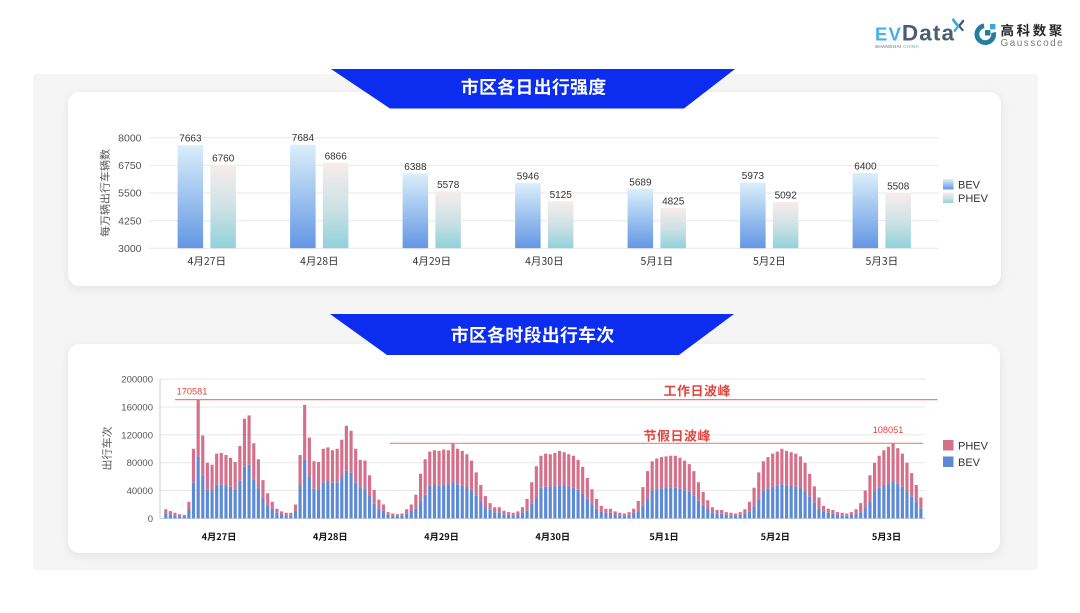 This screenshot has height=613, width=1080. I want to click on svg-text: 7684, so click(303, 138).